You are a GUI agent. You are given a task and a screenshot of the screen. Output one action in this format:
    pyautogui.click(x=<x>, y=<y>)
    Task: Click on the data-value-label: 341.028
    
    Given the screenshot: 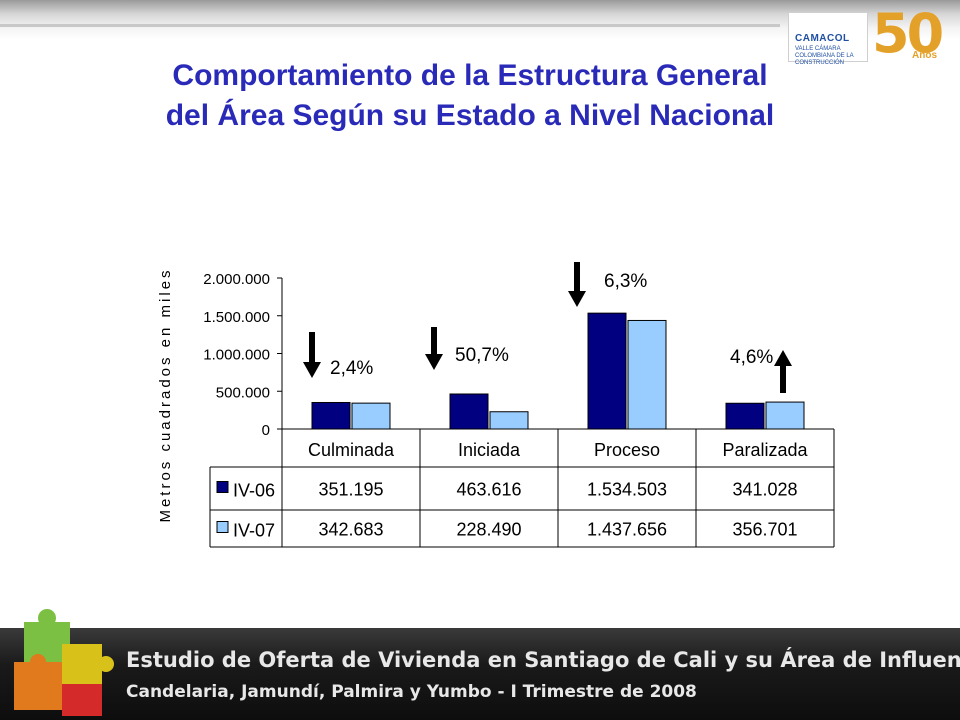 What is the action you would take?
    pyautogui.click(x=764, y=490)
    